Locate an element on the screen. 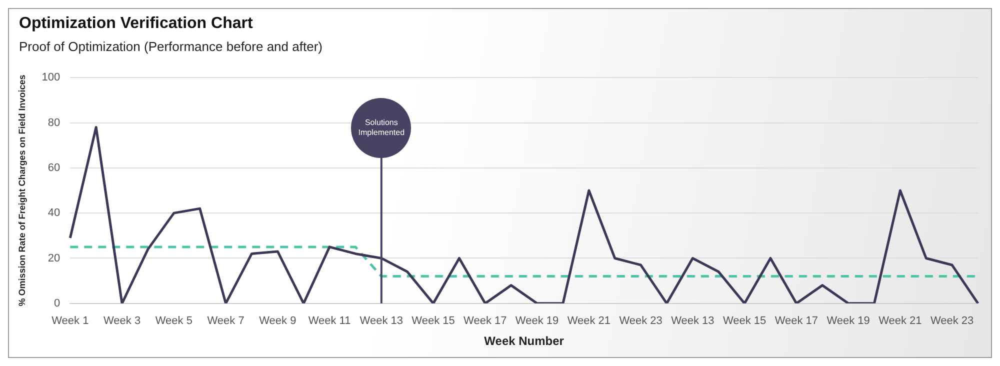  y-axis-title: % Omission Rate of Freight Charges on Field Invoices is located at coordinates (21, 190).